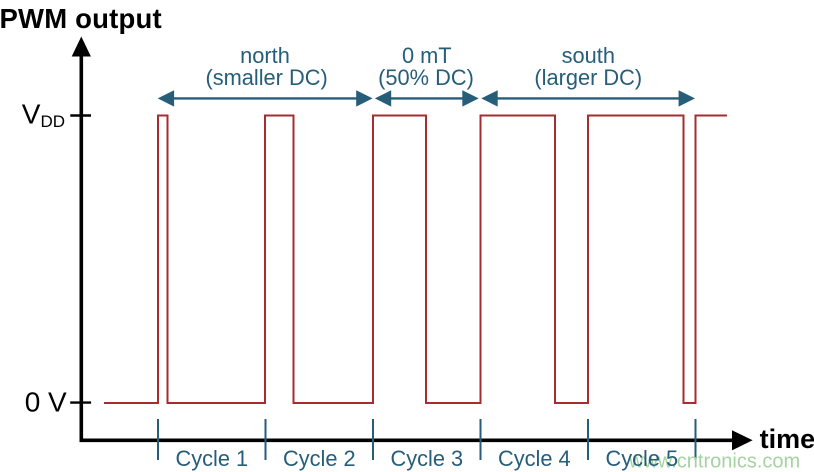 The width and height of the screenshot is (814, 472). I want to click on svg-text: Cycle 2, so click(319, 458).